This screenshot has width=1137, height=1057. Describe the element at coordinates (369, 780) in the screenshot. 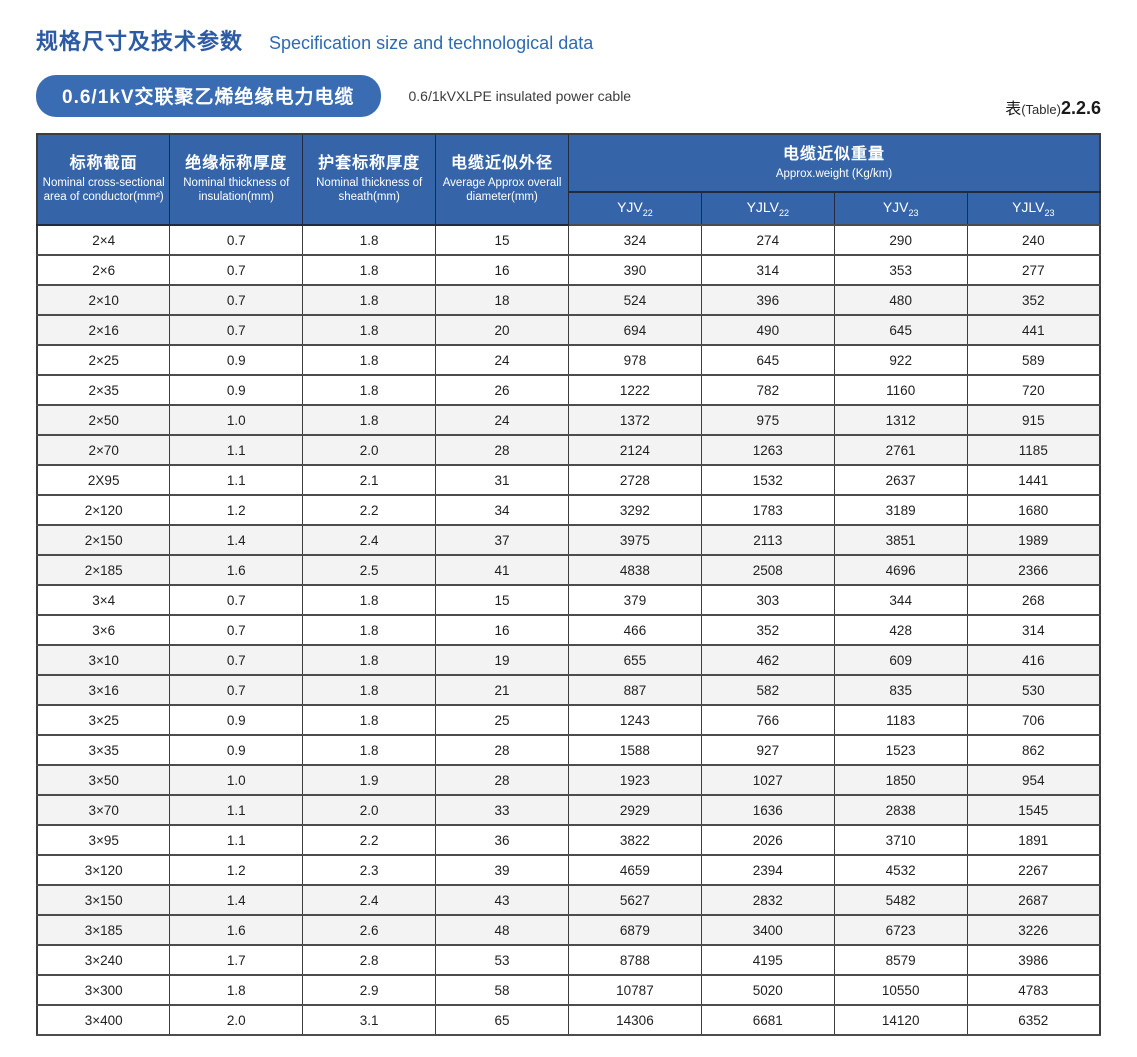

I see `table-cell: 1.9` at that location.